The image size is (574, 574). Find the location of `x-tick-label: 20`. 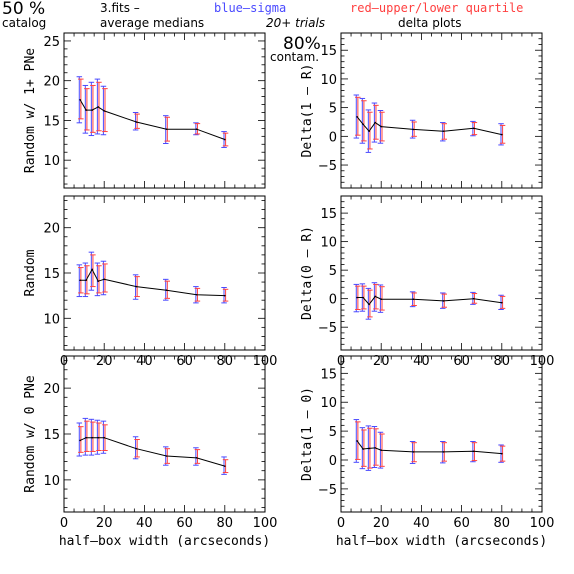

x-tick-label: 20 is located at coordinates (104, 523).